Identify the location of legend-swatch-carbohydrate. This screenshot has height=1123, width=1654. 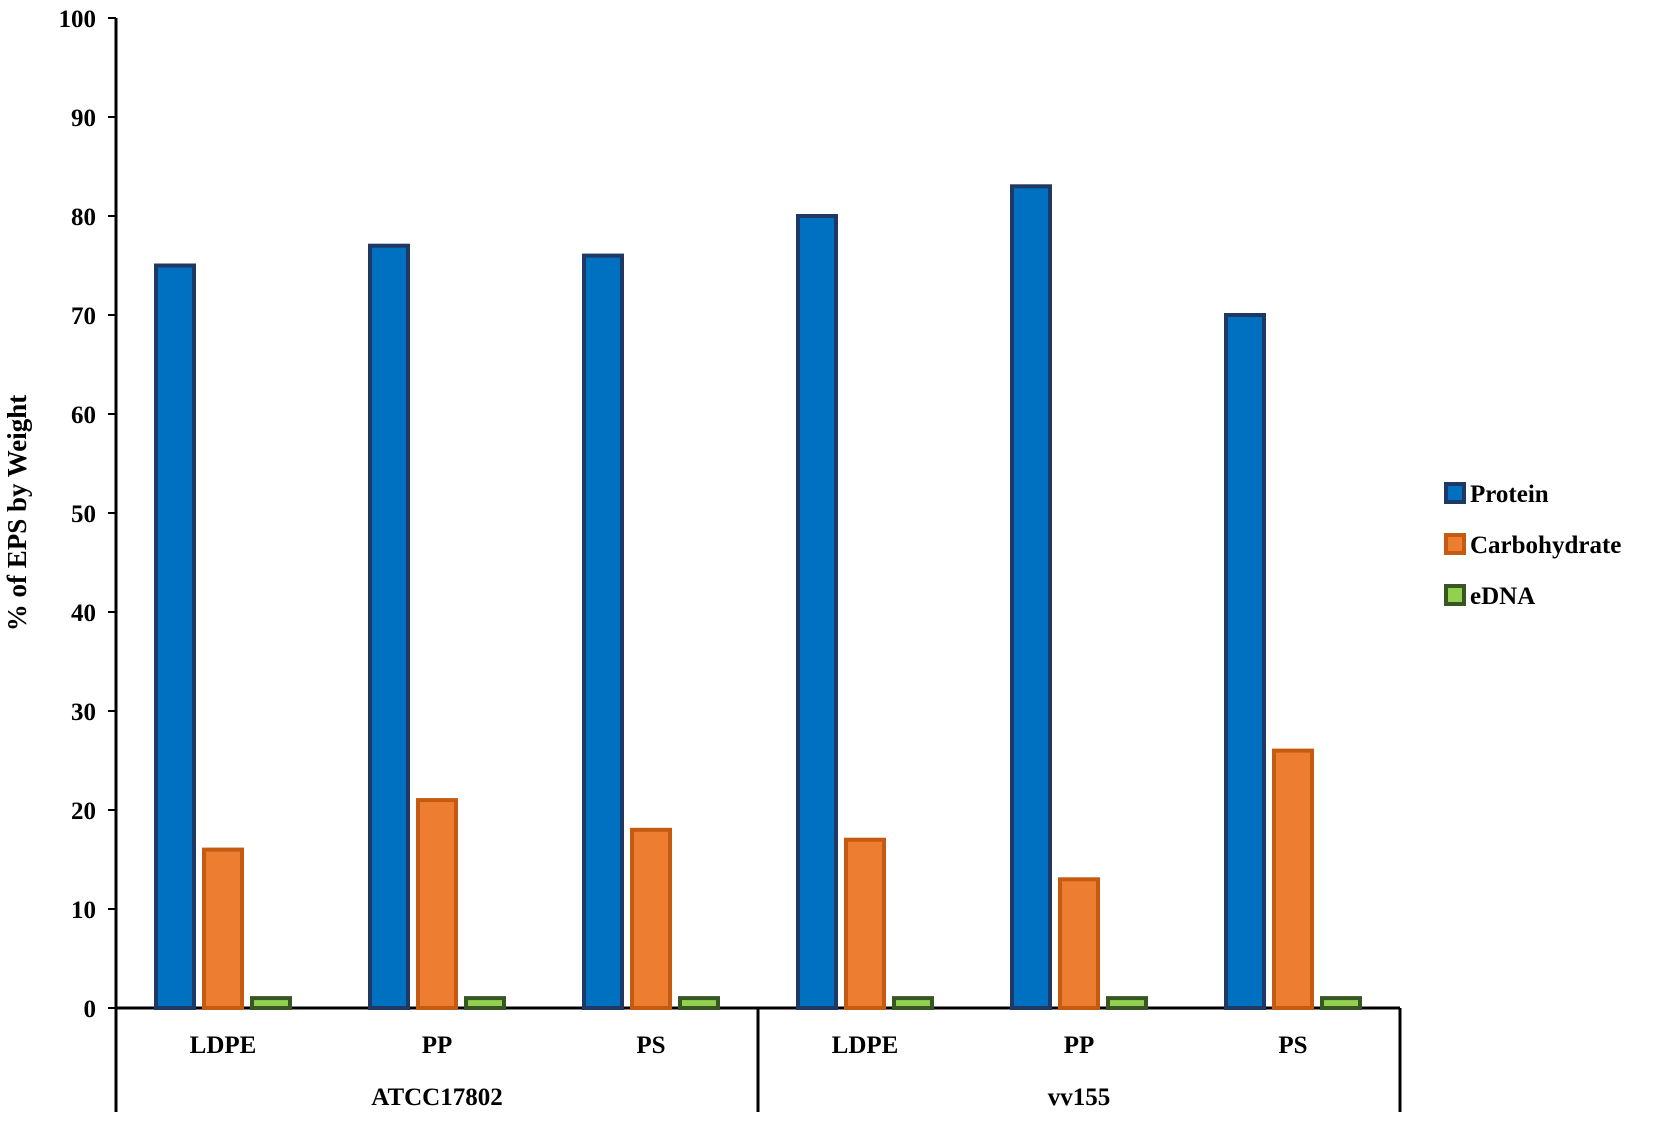
(1455, 544).